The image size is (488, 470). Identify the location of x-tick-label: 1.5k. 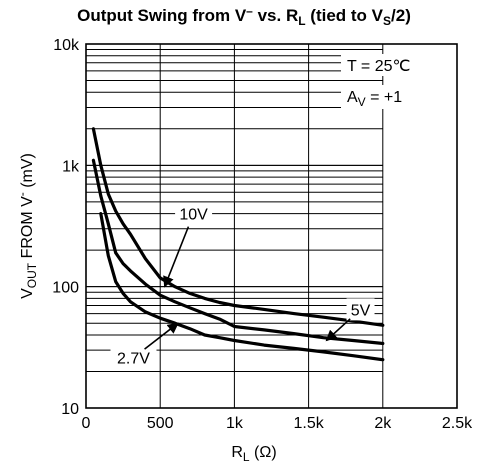
(308, 423).